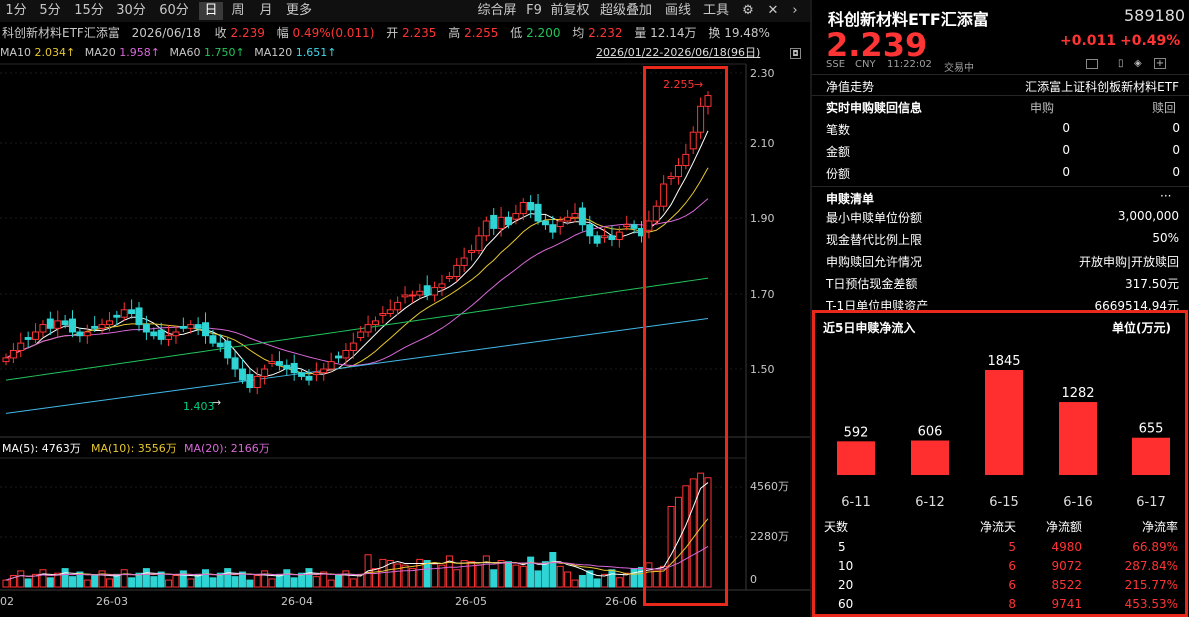 The height and width of the screenshot is (617, 1189). What do you see at coordinates (1066, 585) in the screenshot?
I see `flow-table-cell: 8522` at bounding box center [1066, 585].